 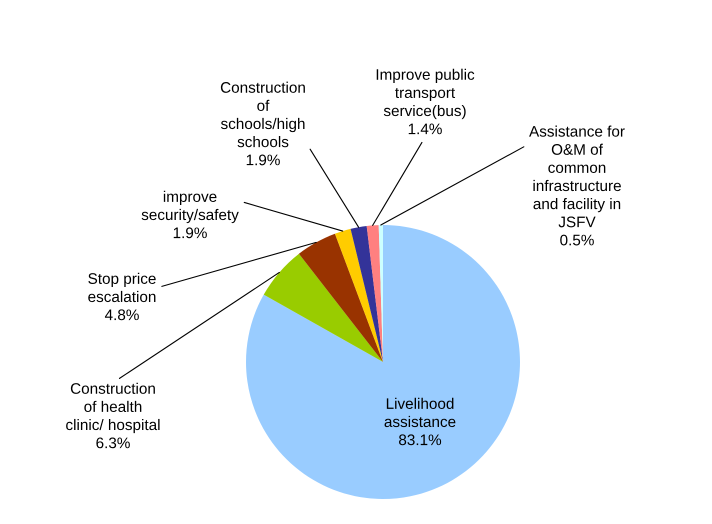 What do you see at coordinates (425, 94) in the screenshot?
I see `slice-label: Improve public transport service(bus)` at bounding box center [425, 94].